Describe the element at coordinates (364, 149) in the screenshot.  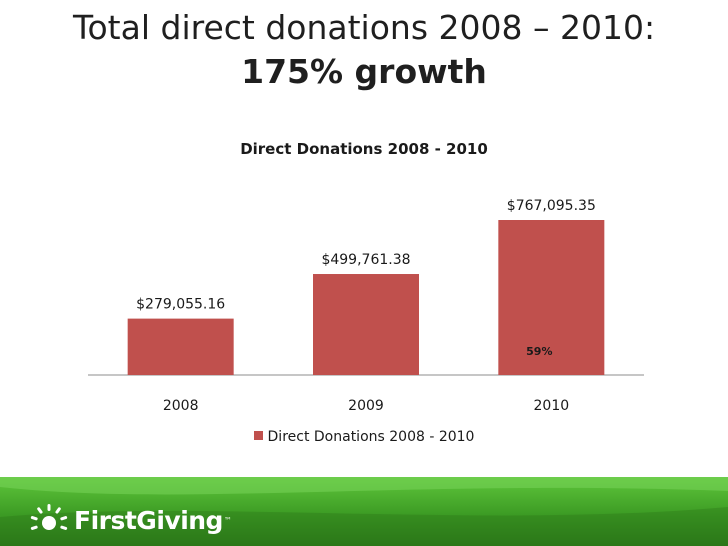
I see `chart-title: Direct Donations 2008 - 2010` at that location.